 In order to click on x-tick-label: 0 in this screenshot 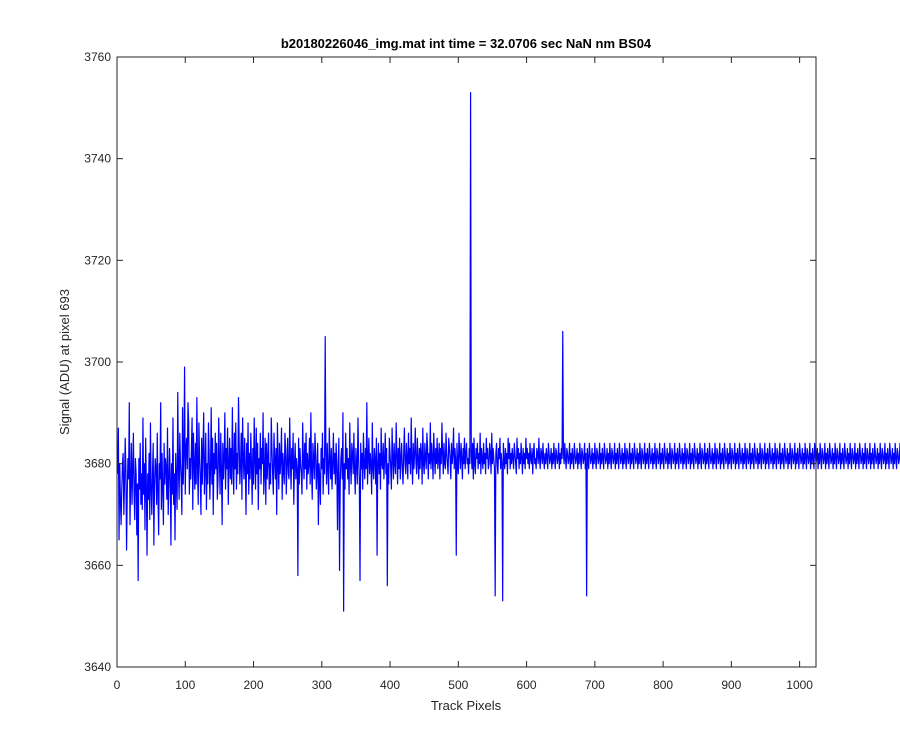, I will do `click(117, 685)`.